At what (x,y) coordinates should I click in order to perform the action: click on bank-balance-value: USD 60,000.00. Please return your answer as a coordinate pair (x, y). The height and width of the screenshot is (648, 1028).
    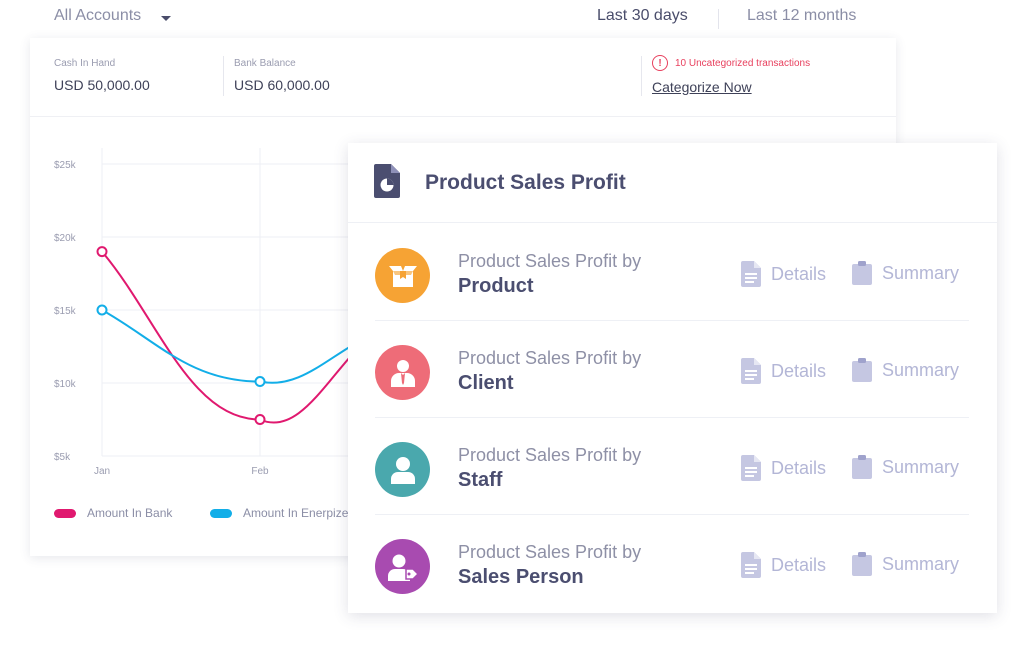
    Looking at the image, I should click on (282, 85).